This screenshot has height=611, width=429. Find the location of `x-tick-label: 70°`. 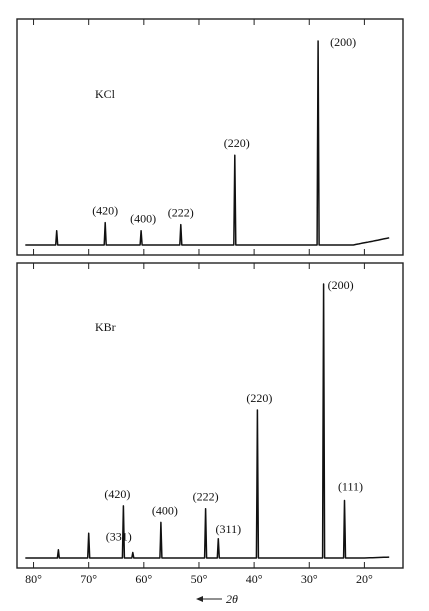

x-tick-label: 70° is located at coordinates (88, 579).